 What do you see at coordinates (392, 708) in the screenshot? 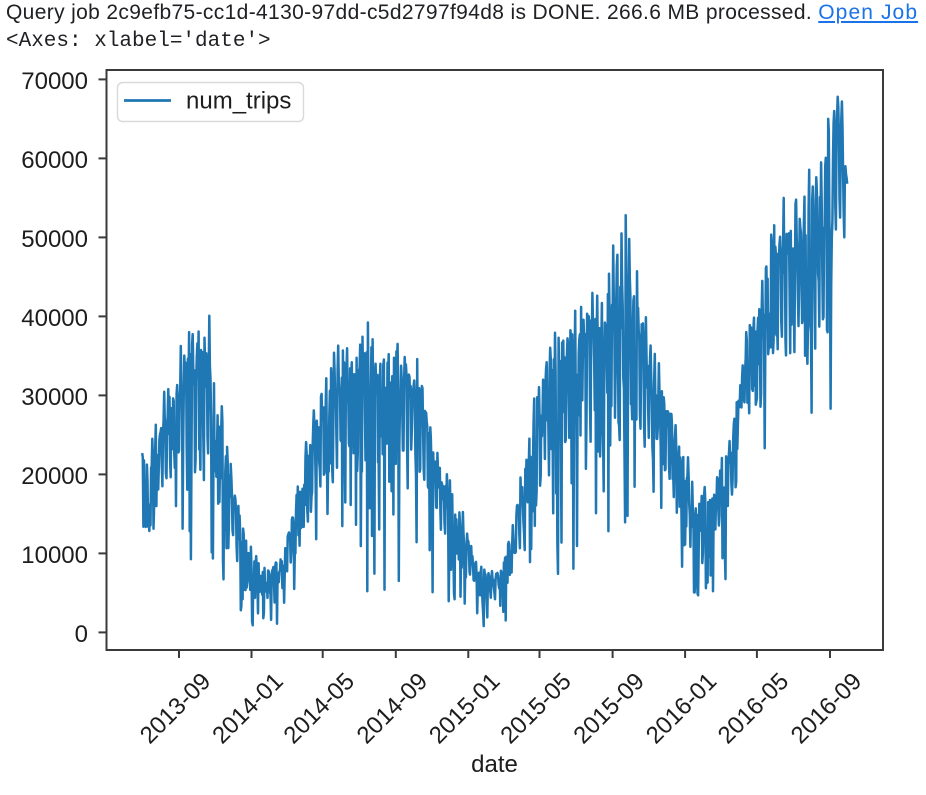
I see `svg-text: 2014-09` at bounding box center [392, 708].